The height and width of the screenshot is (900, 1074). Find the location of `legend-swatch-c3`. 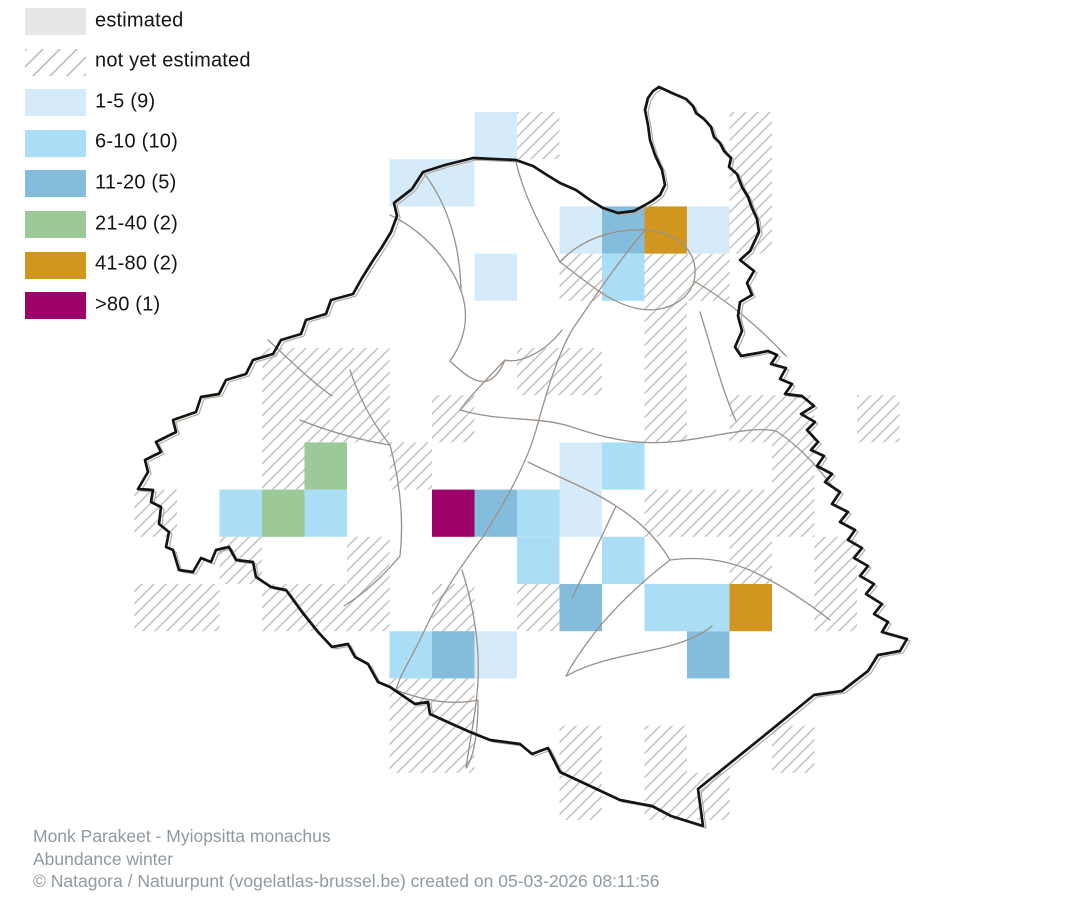

legend-swatch-c3 is located at coordinates (55, 184).